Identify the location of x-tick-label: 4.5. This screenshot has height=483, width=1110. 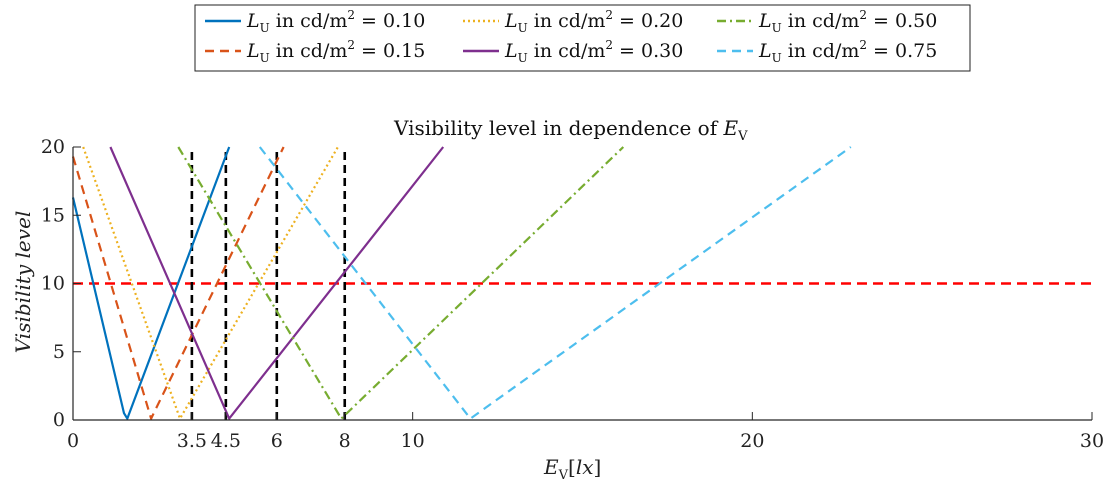
(226, 441).